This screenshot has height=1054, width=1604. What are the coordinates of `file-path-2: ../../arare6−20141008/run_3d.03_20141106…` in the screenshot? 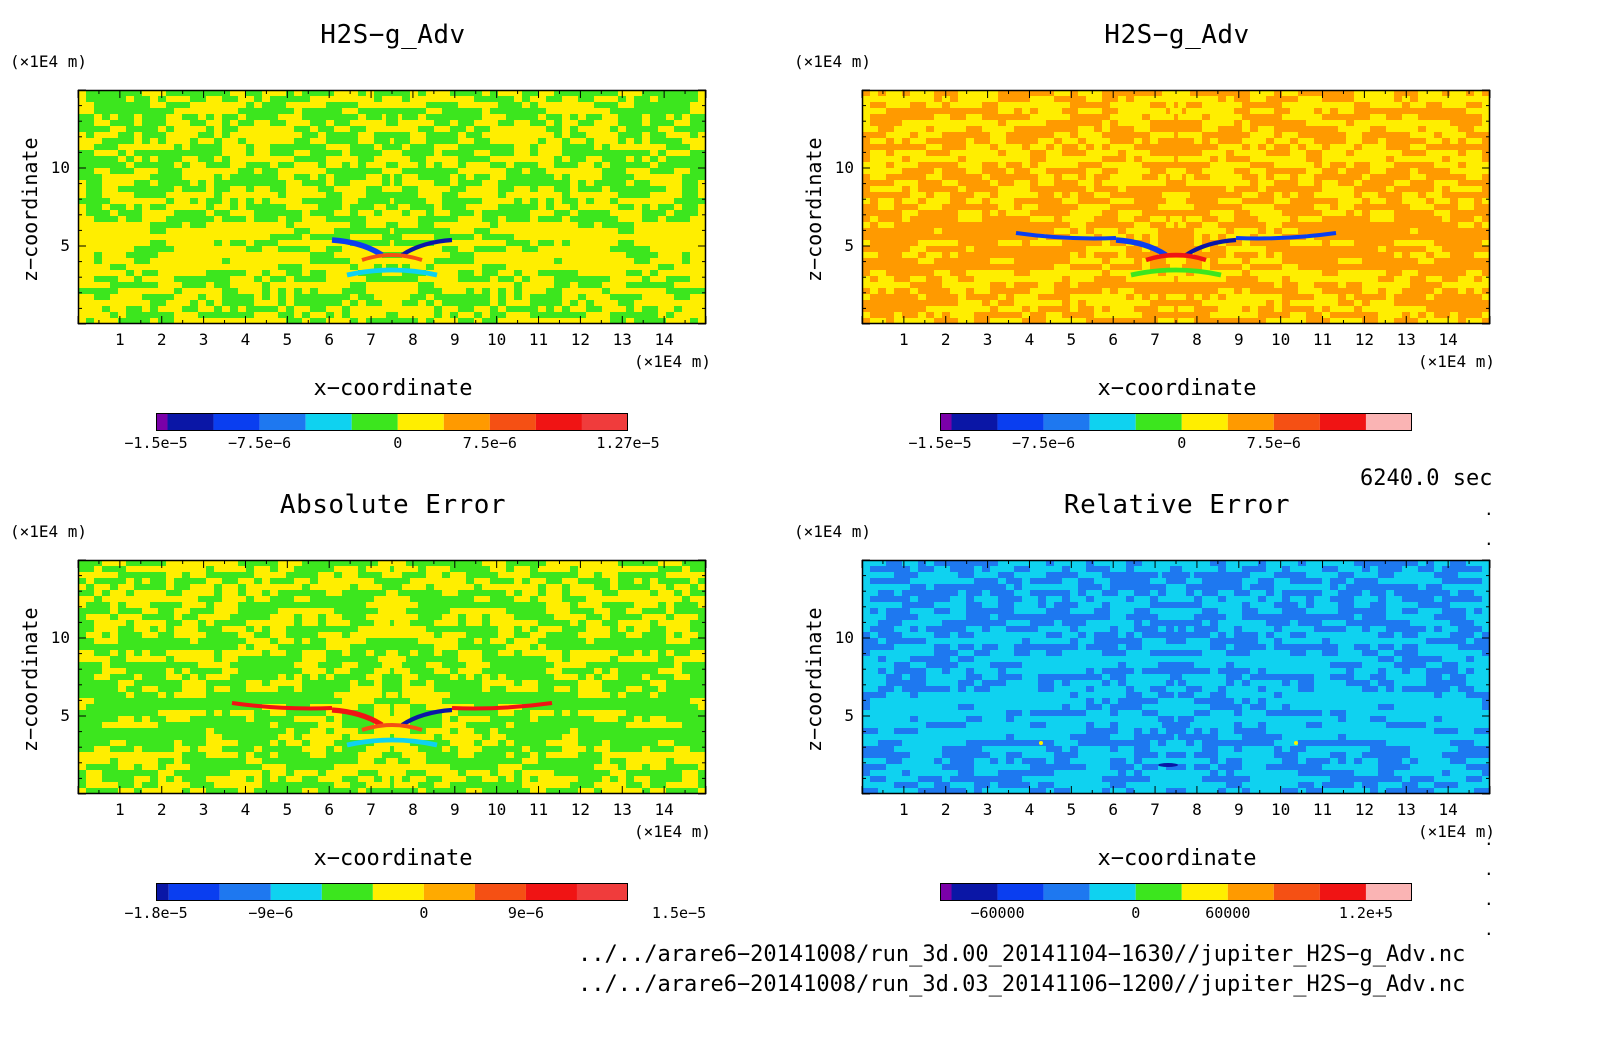 It's located at (1022, 984).